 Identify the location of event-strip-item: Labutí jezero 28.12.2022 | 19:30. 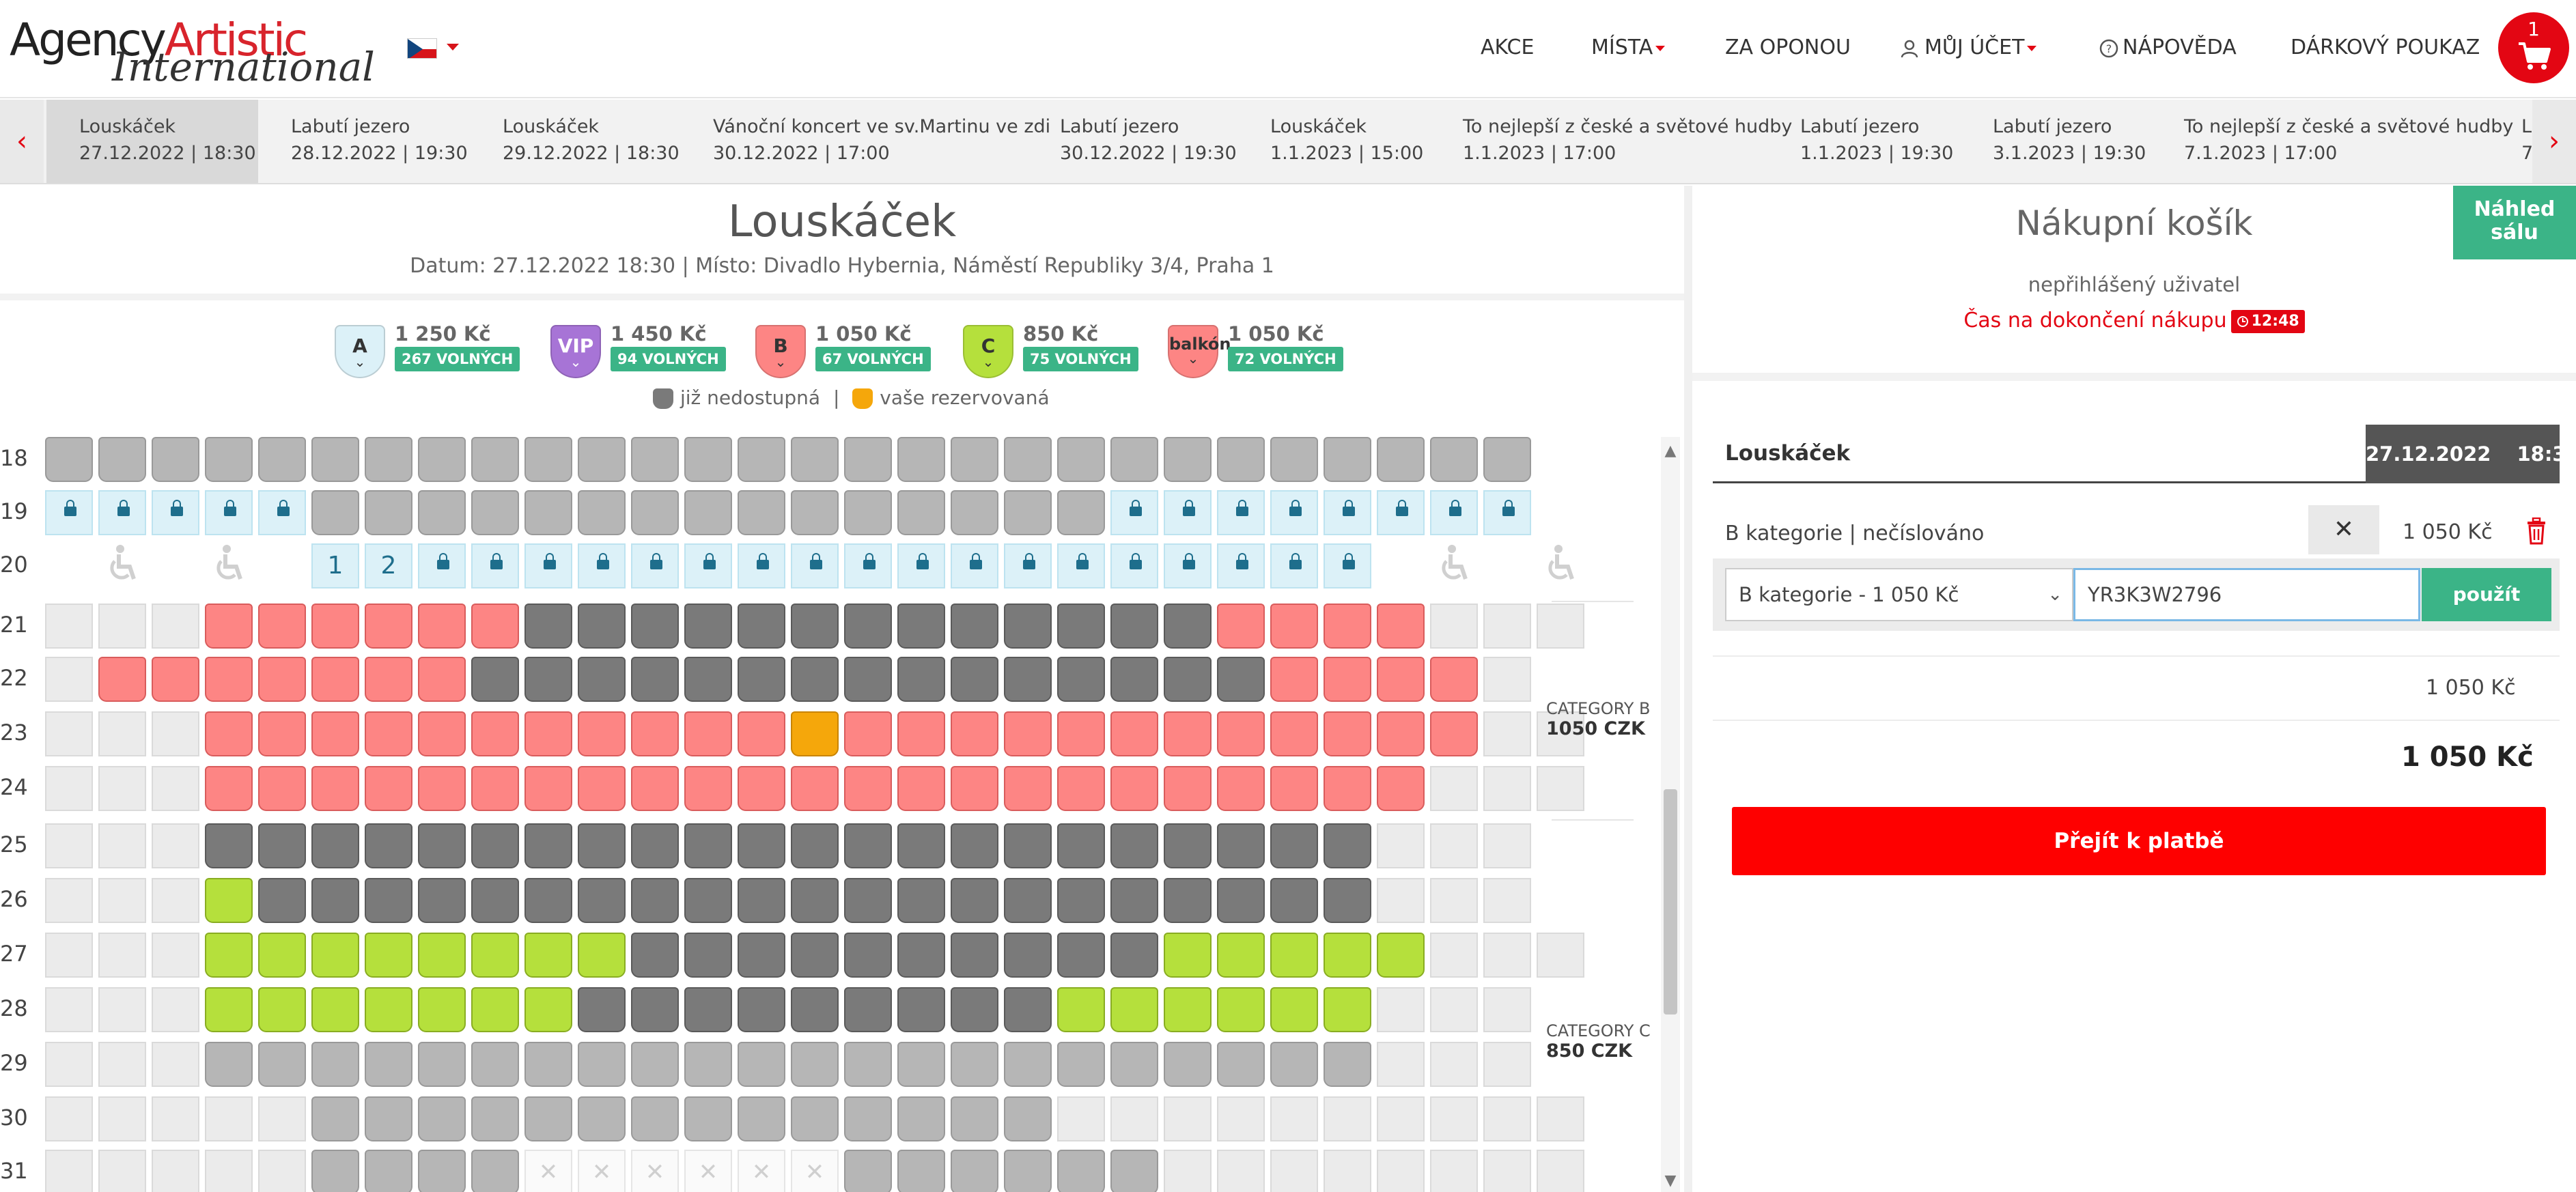
(379, 140).